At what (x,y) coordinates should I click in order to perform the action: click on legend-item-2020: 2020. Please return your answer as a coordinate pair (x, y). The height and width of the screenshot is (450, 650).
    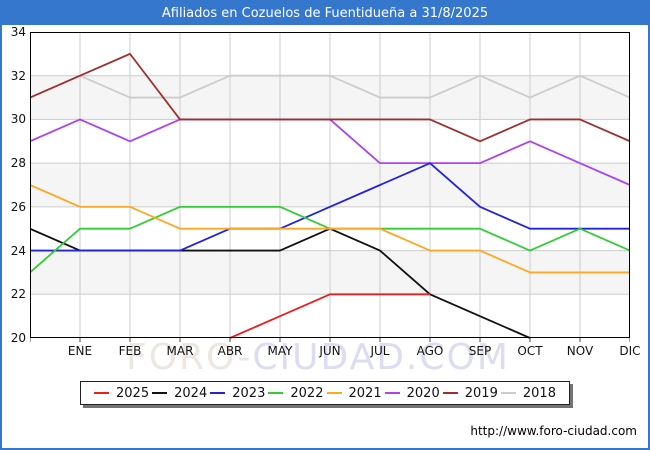
    Looking at the image, I should click on (412, 393).